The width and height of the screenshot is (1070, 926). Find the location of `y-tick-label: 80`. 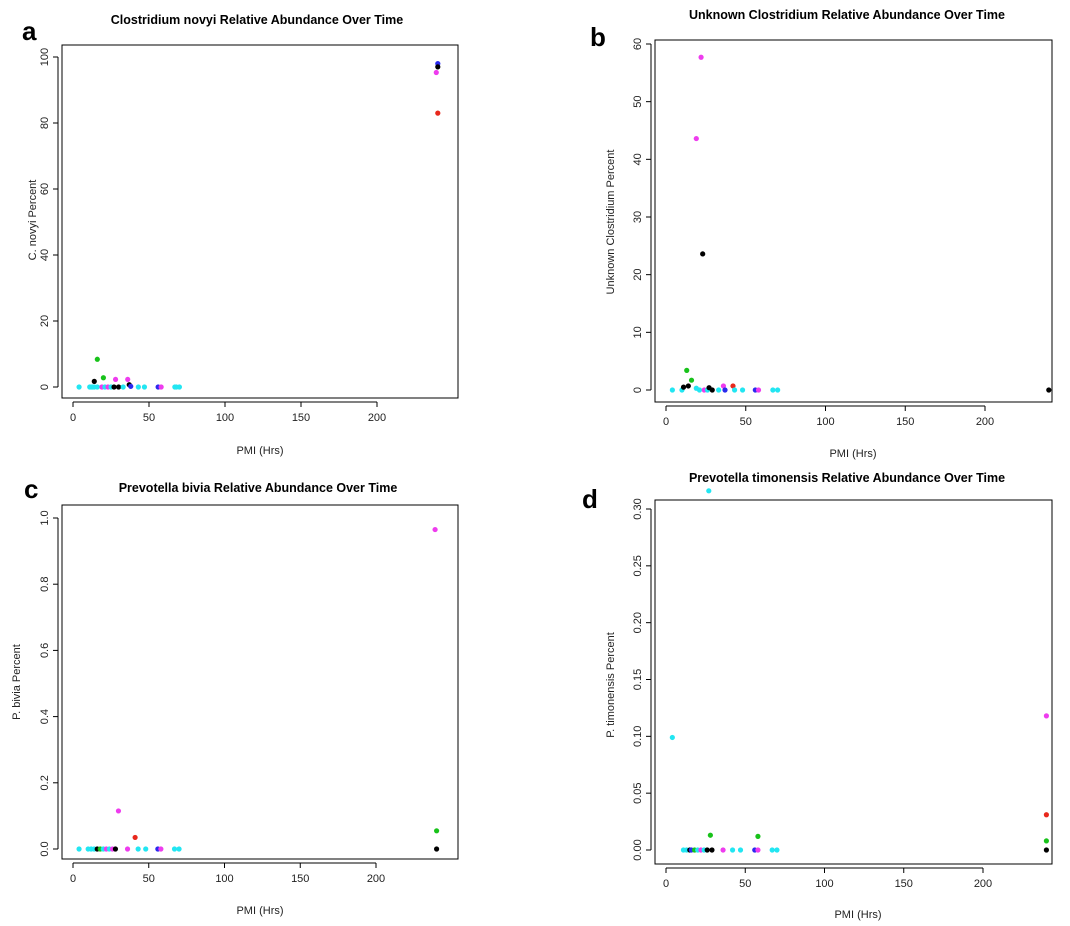

y-tick-label: 80 is located at coordinates (45, 123).